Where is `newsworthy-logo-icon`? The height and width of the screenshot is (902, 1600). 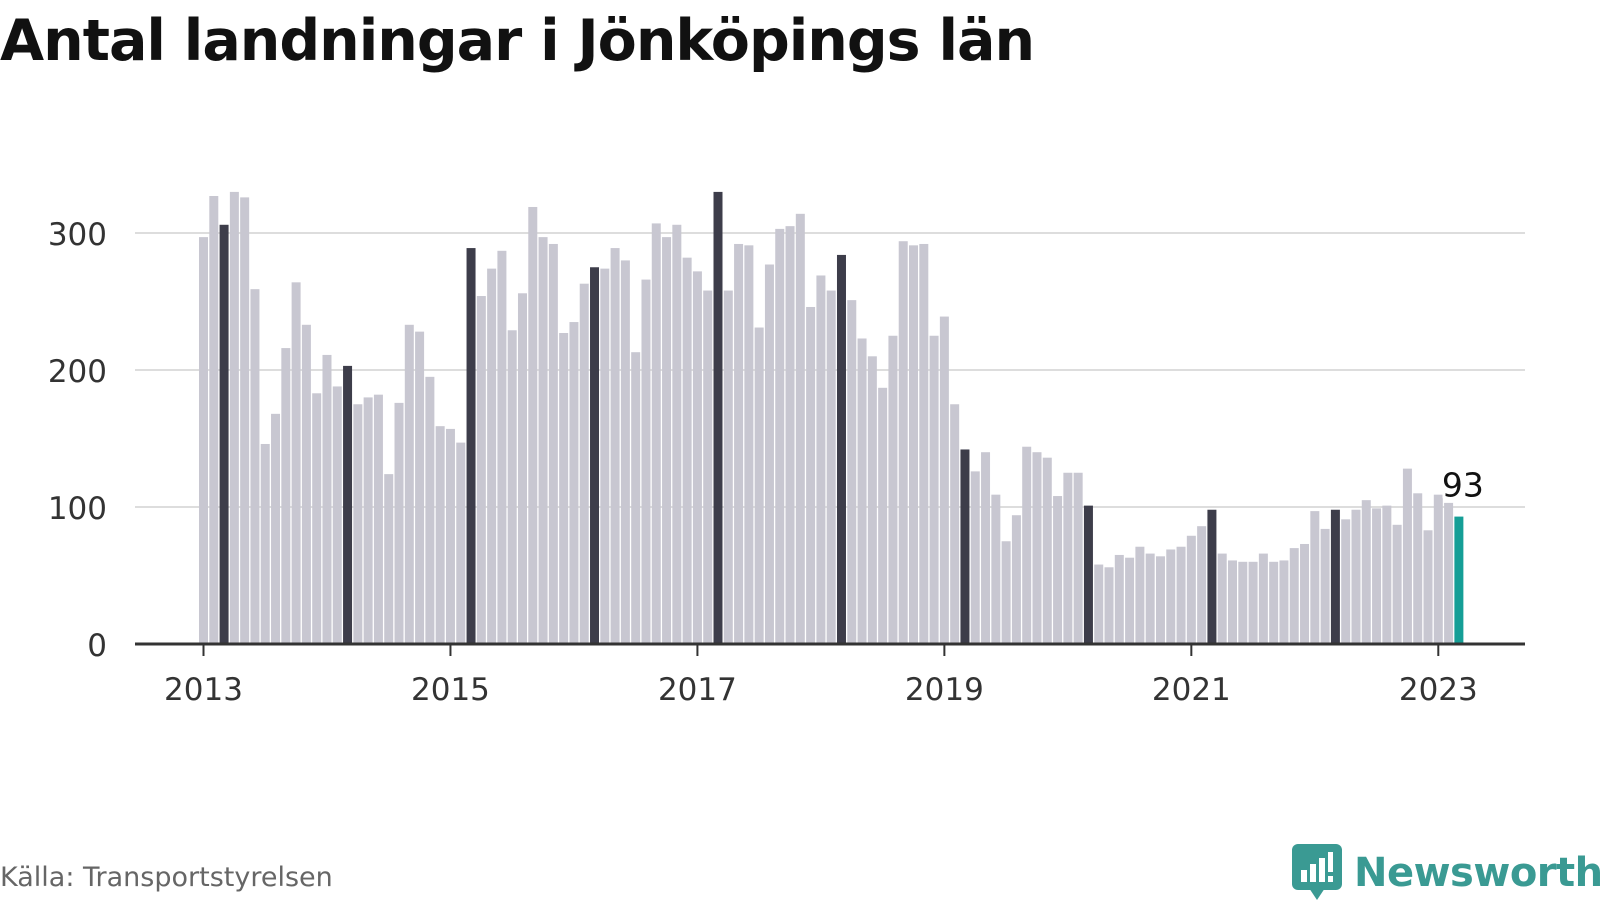
newsworthy-logo-icon is located at coordinates (1317, 872).